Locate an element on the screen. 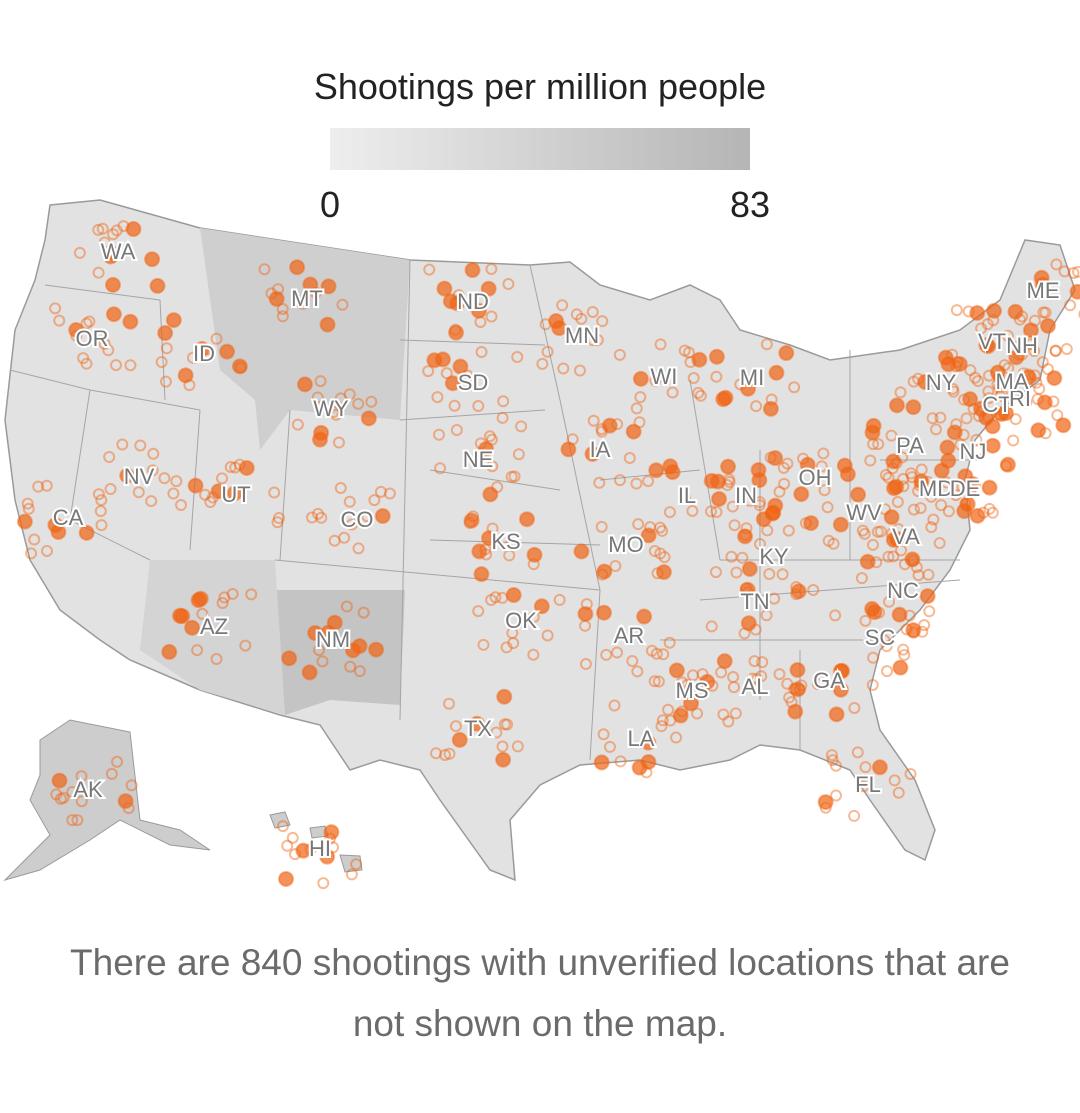  state-label: KS is located at coordinates (505, 541).